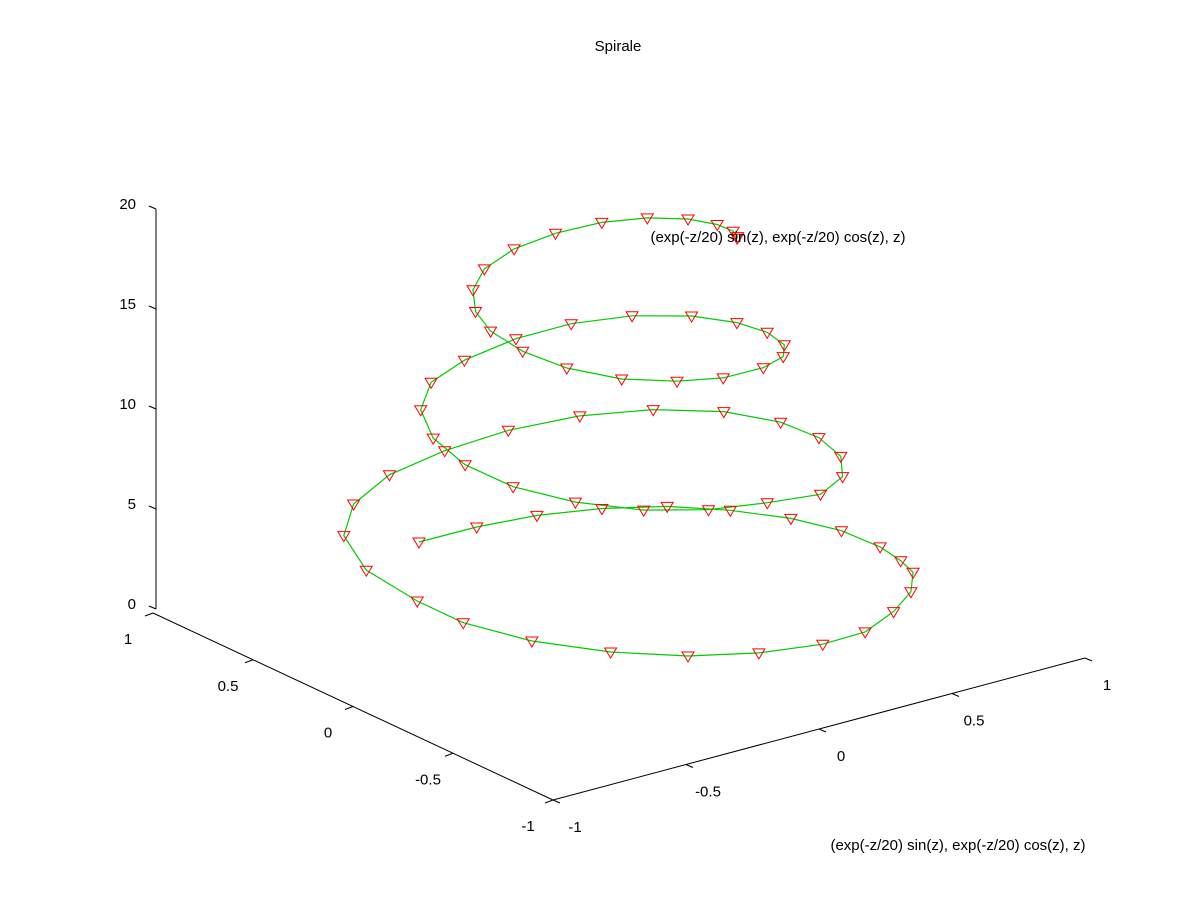 Image resolution: width=1200 pixels, height=900 pixels. I want to click on y-tick-label: 0.5, so click(228, 686).